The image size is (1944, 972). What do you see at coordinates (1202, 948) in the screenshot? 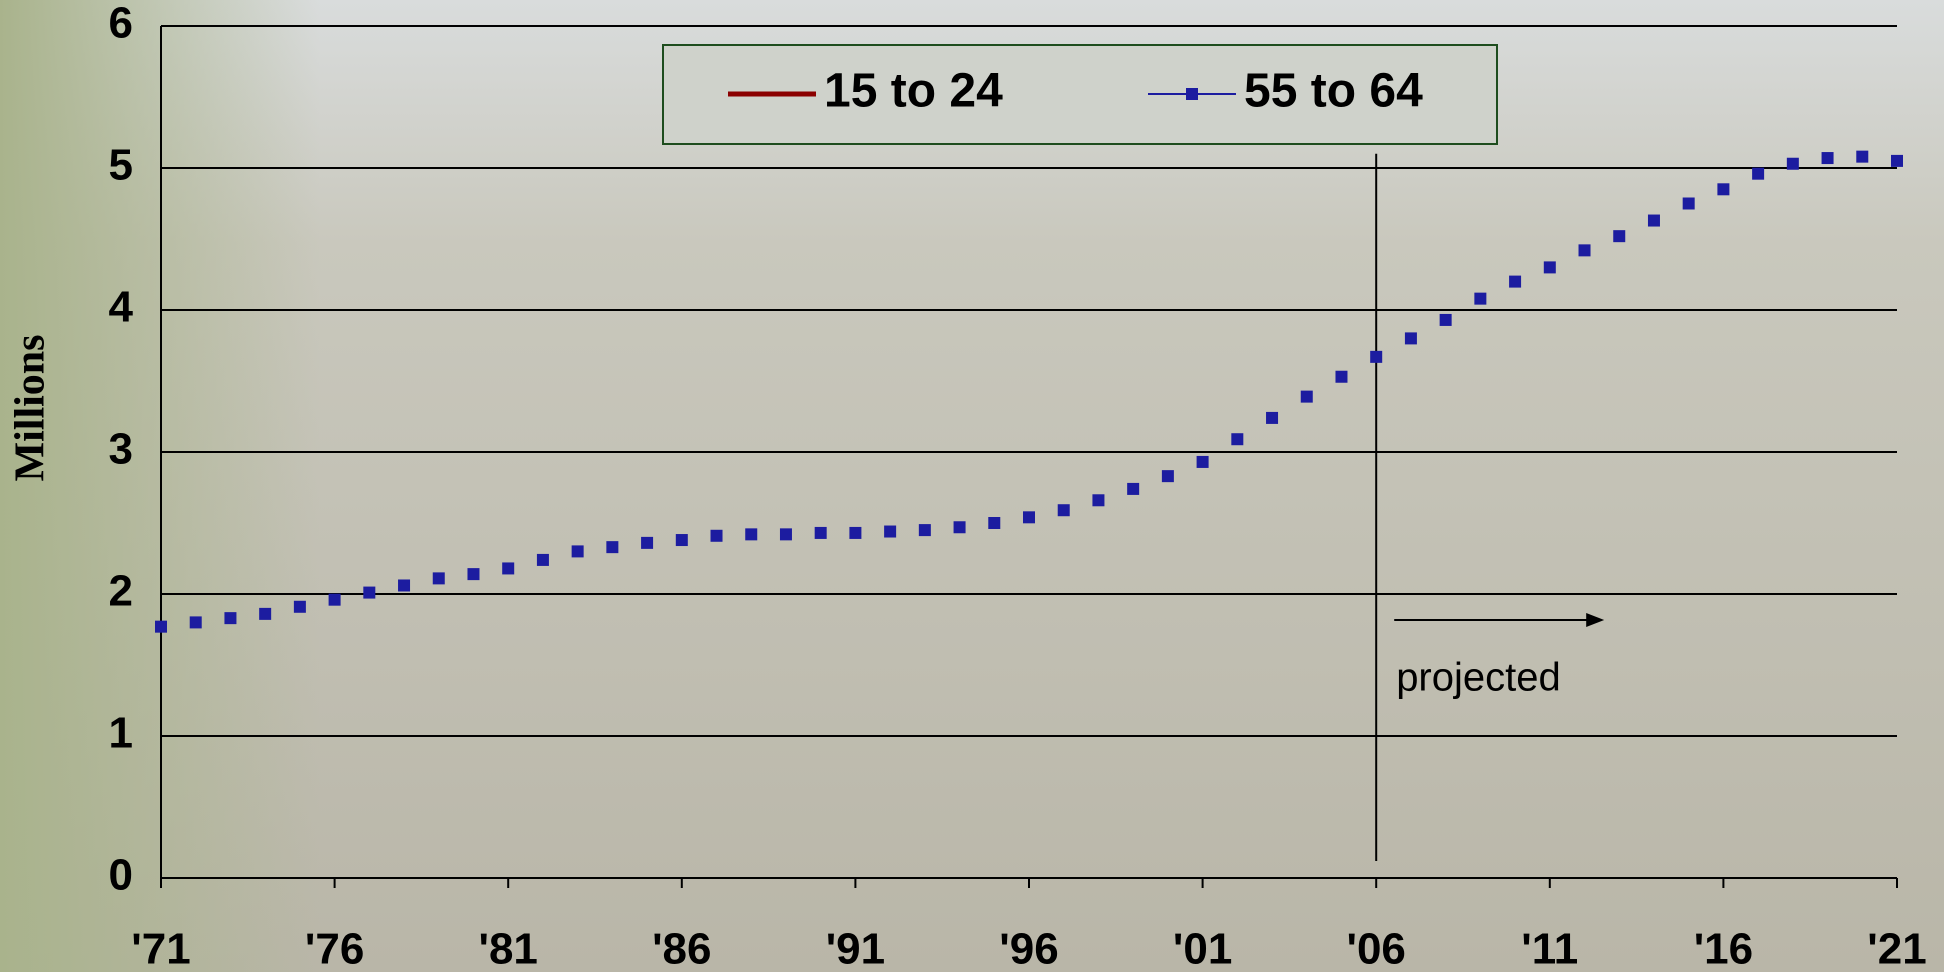
I see `x-tick-label: '01` at bounding box center [1202, 948].